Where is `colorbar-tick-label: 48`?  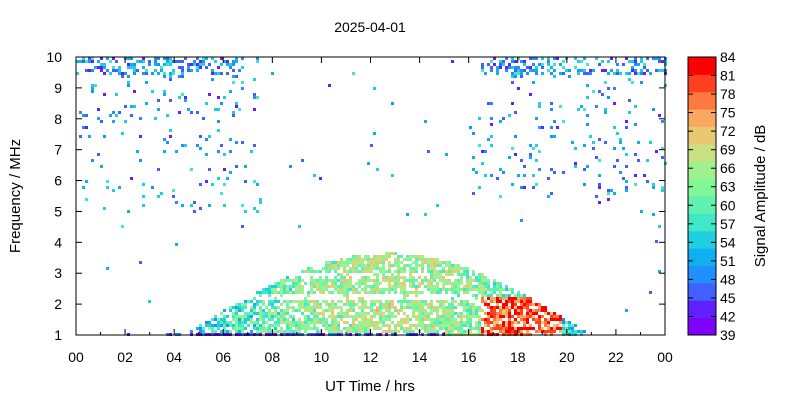
colorbar-tick-label: 48 is located at coordinates (728, 279).